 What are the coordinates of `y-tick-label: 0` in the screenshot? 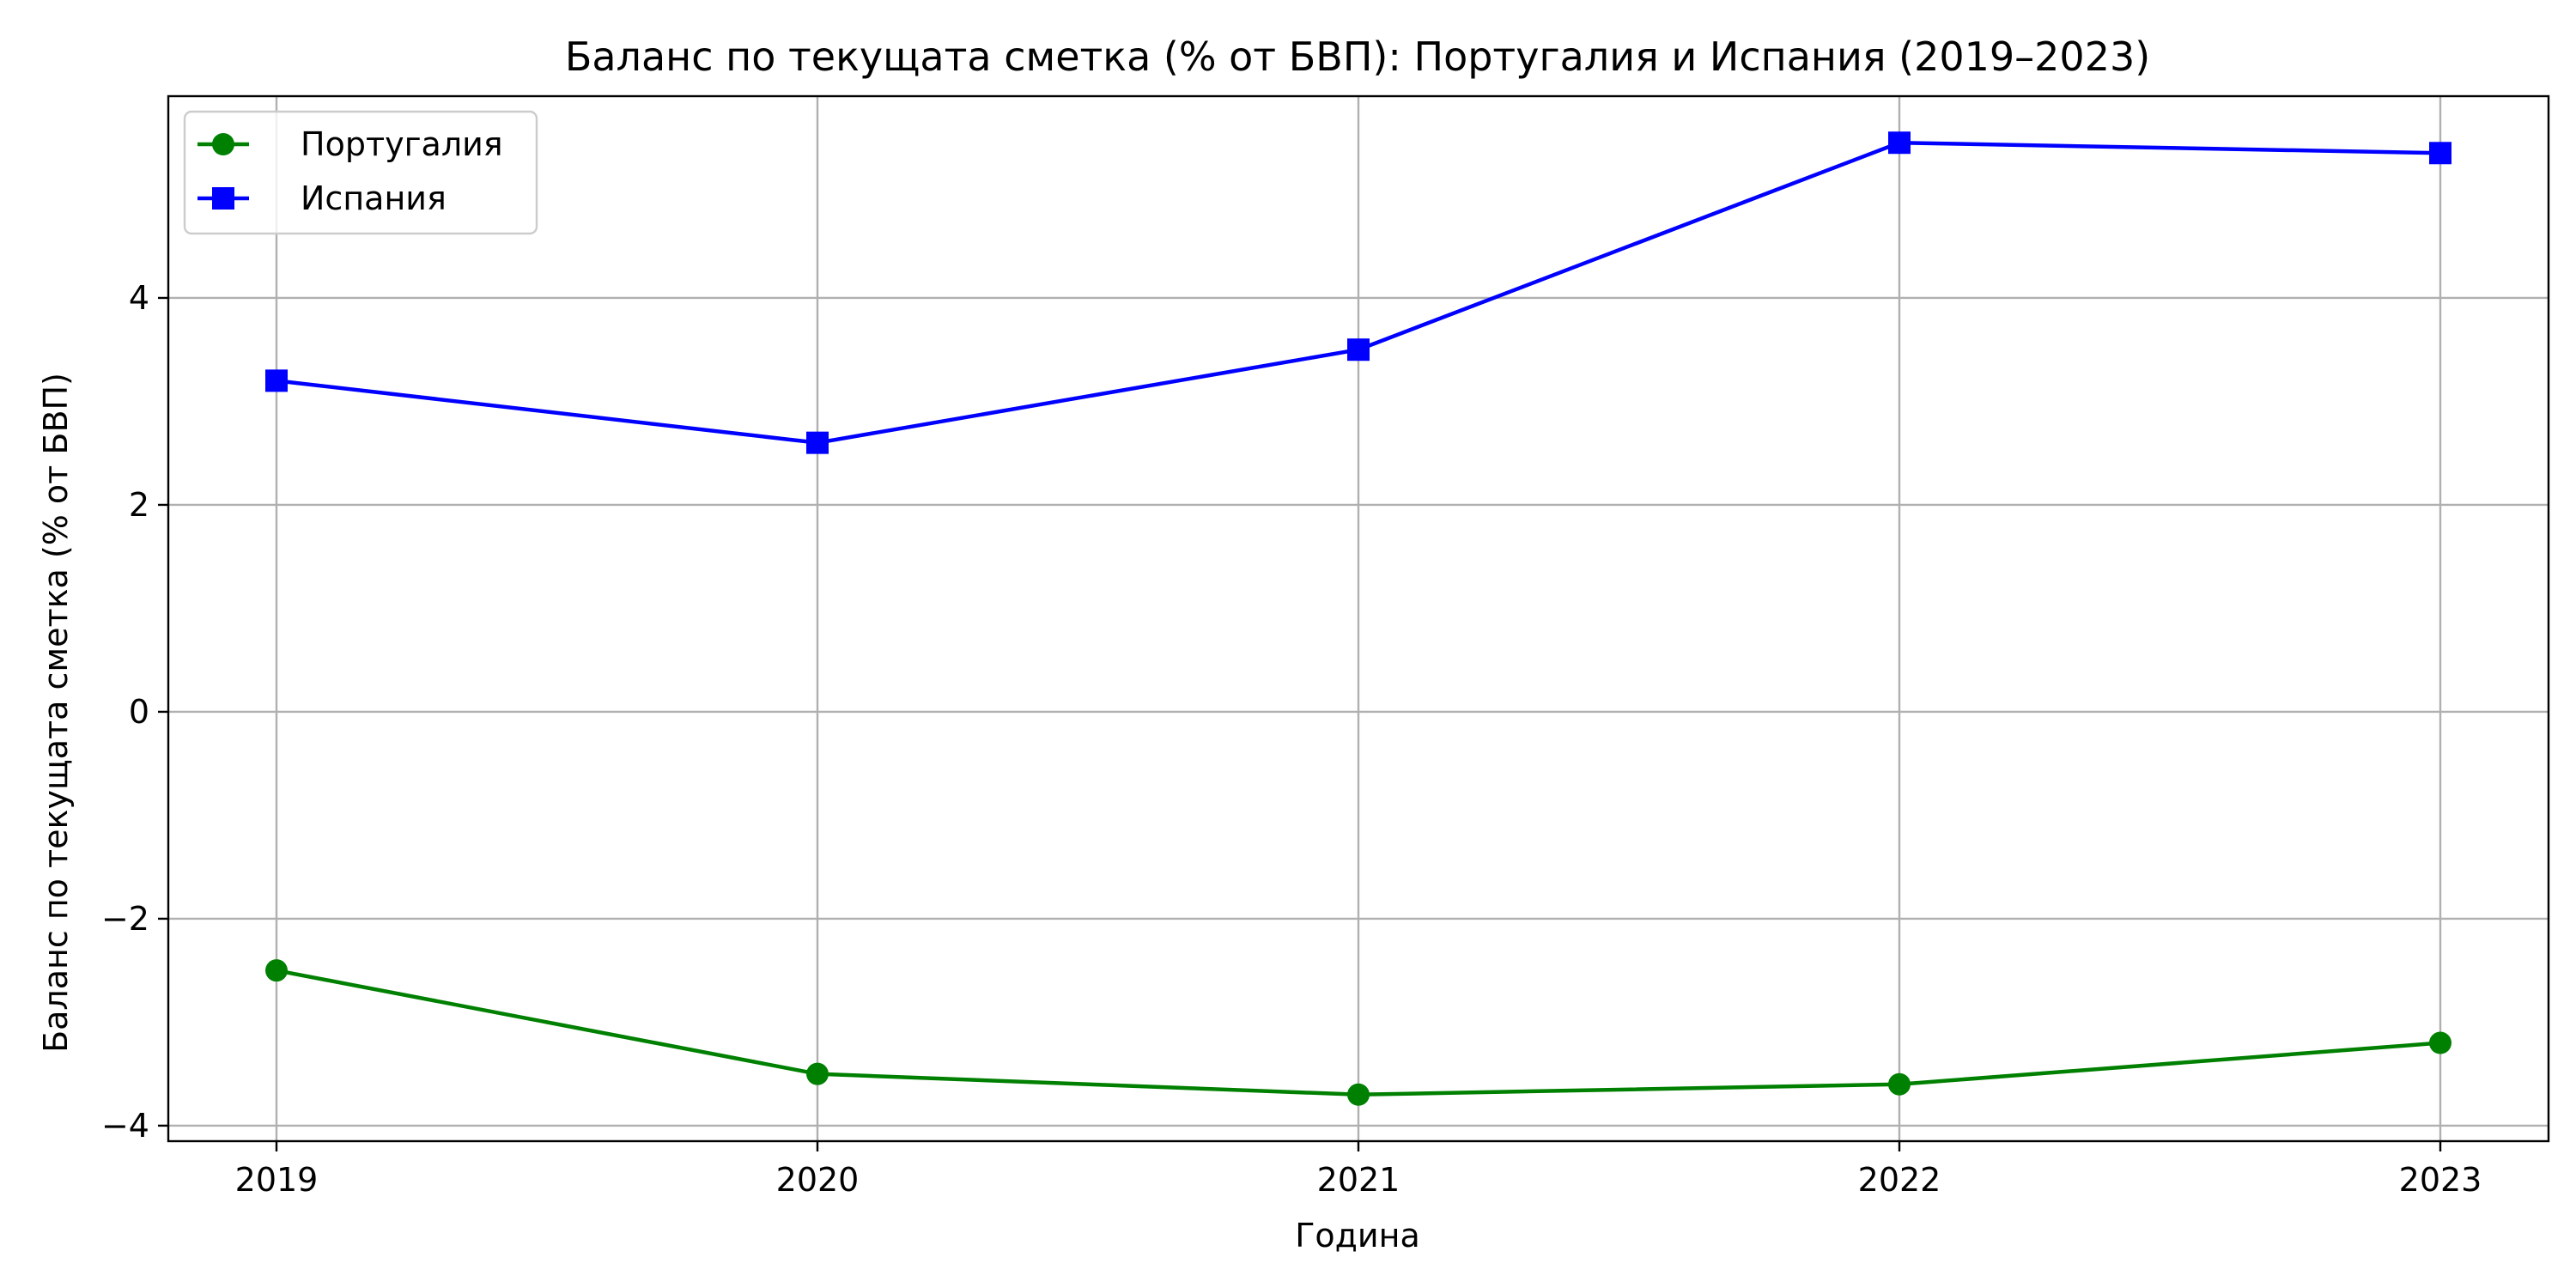 It's located at (139, 712).